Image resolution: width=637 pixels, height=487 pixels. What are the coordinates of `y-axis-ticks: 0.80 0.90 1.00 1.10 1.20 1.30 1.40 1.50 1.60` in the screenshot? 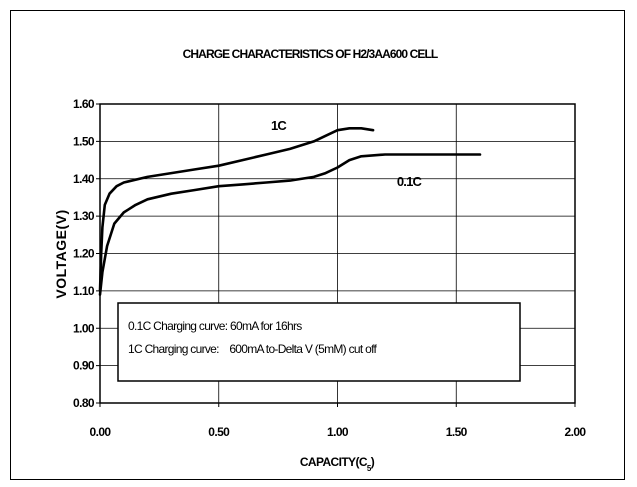 It's located at (86, 253).